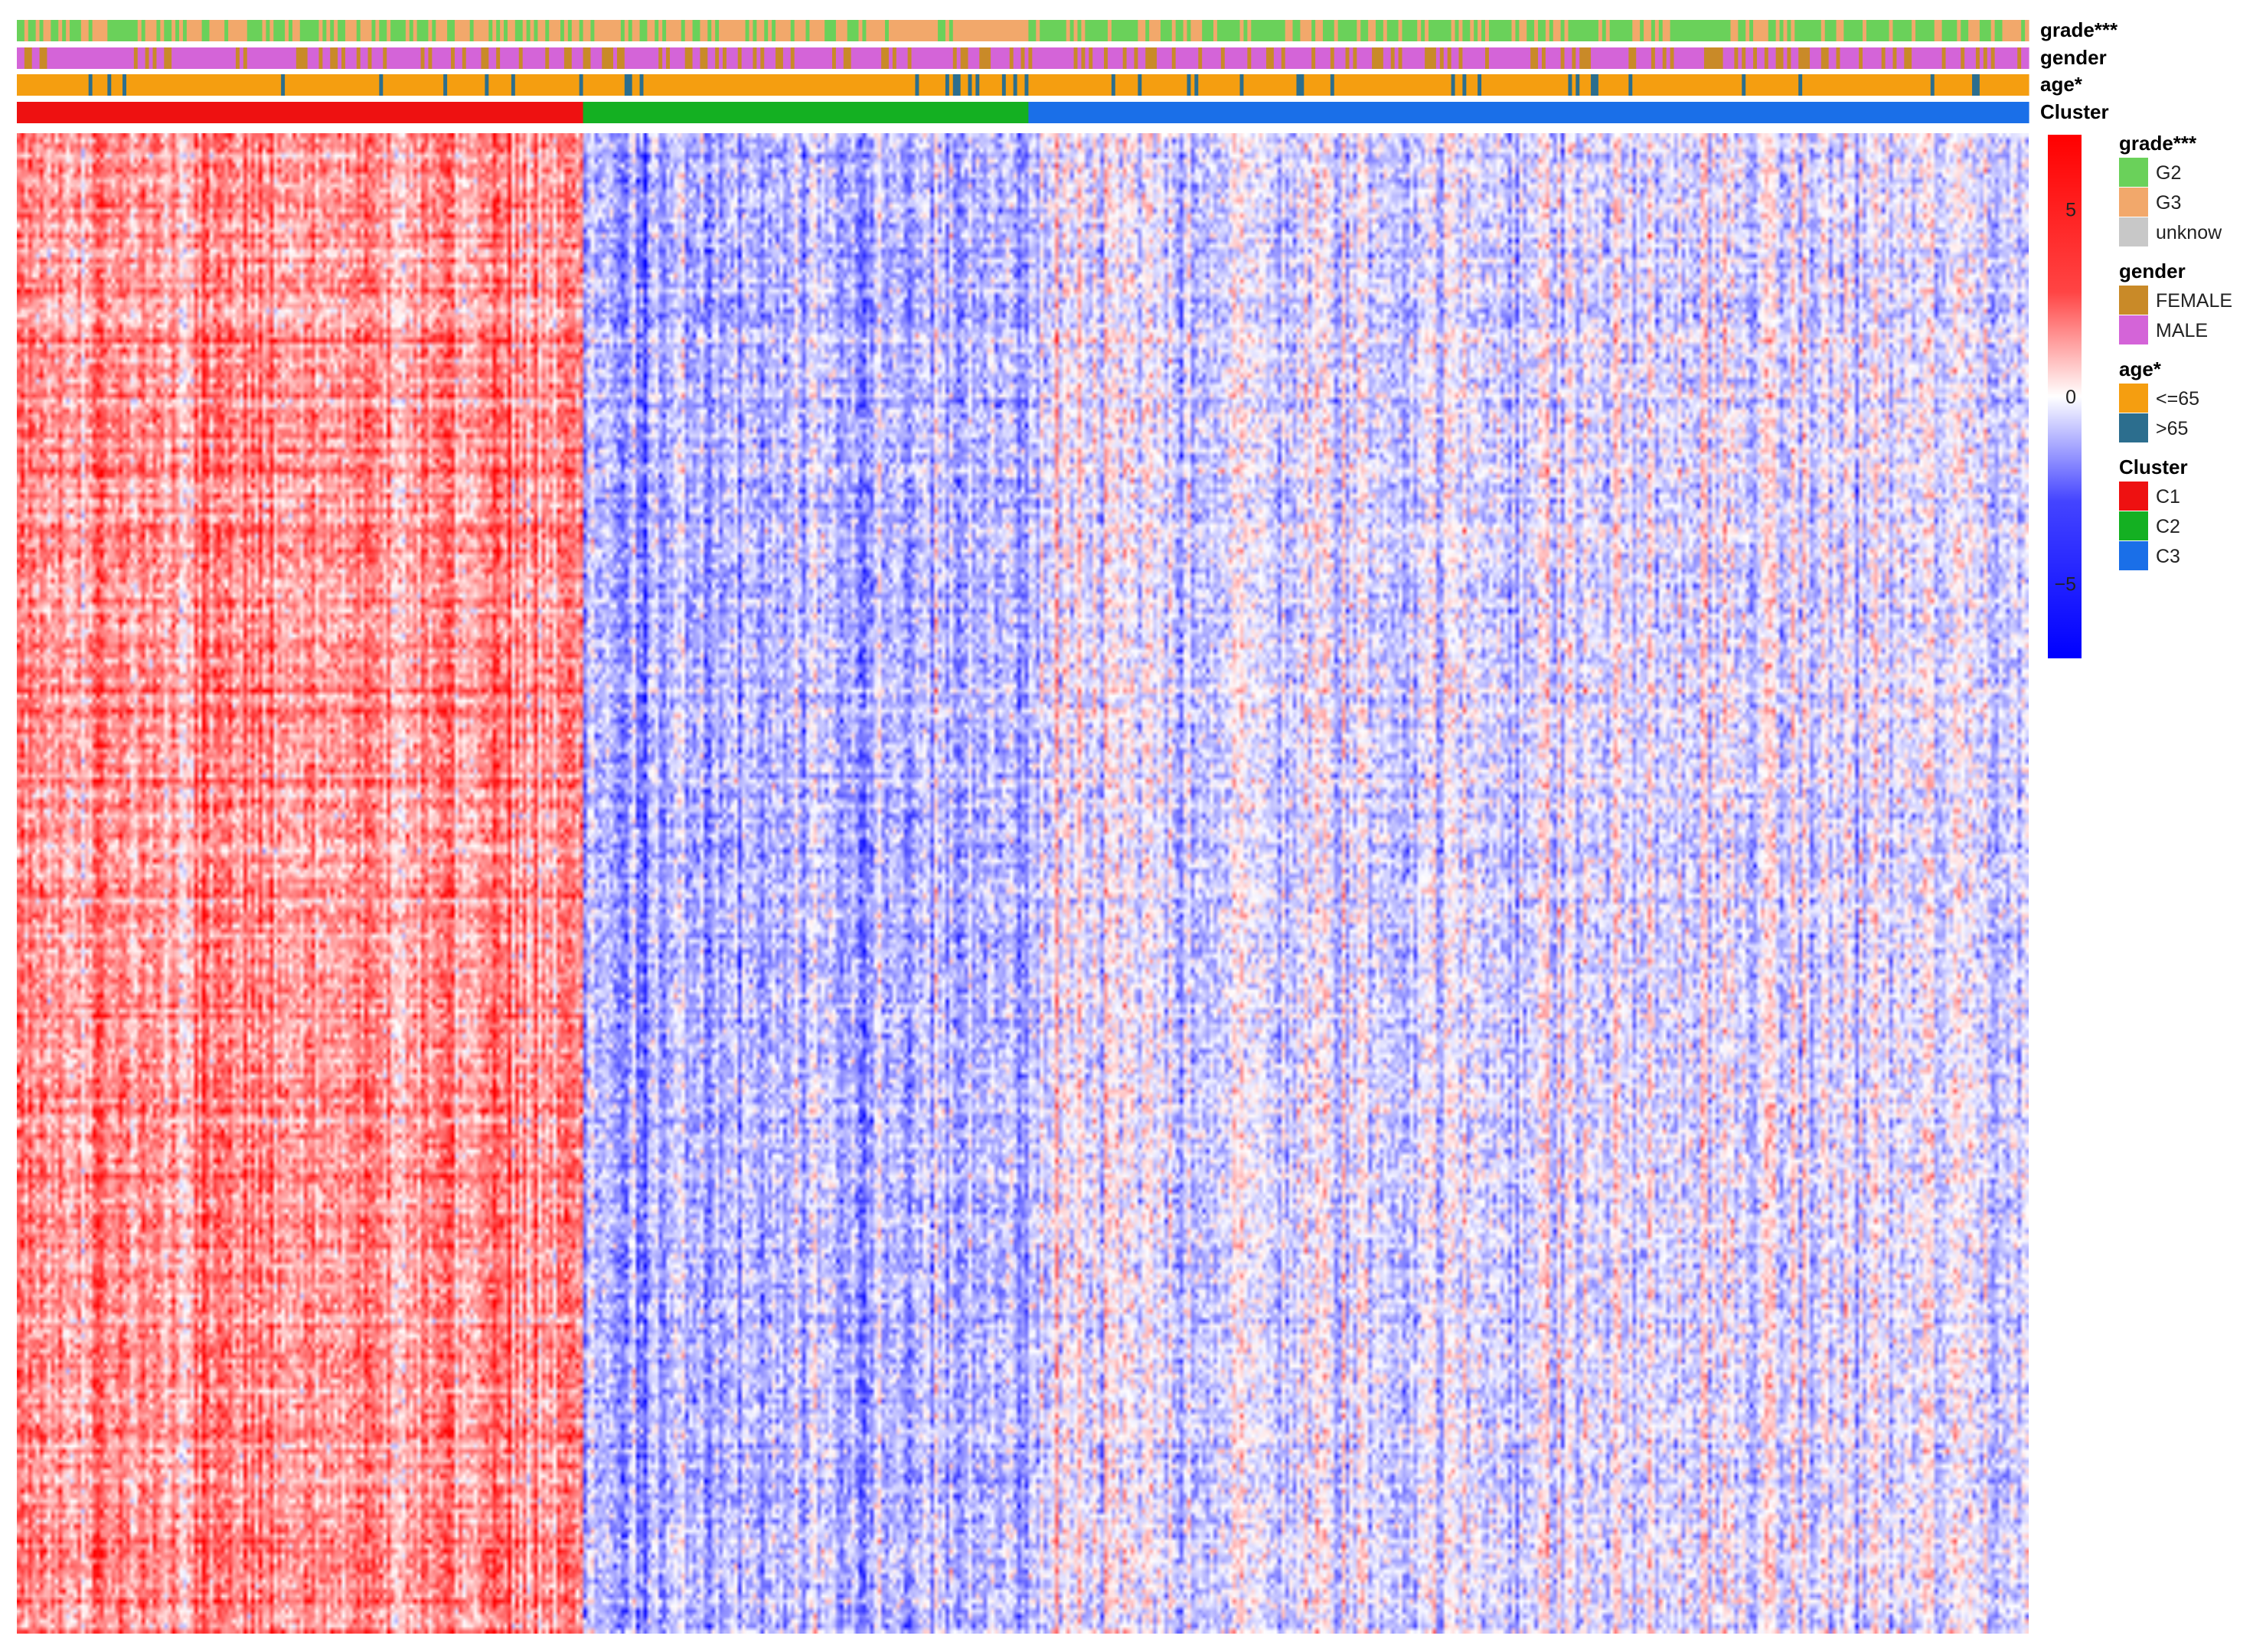  I want to click on track-cluster-segment, so click(1528, 112).